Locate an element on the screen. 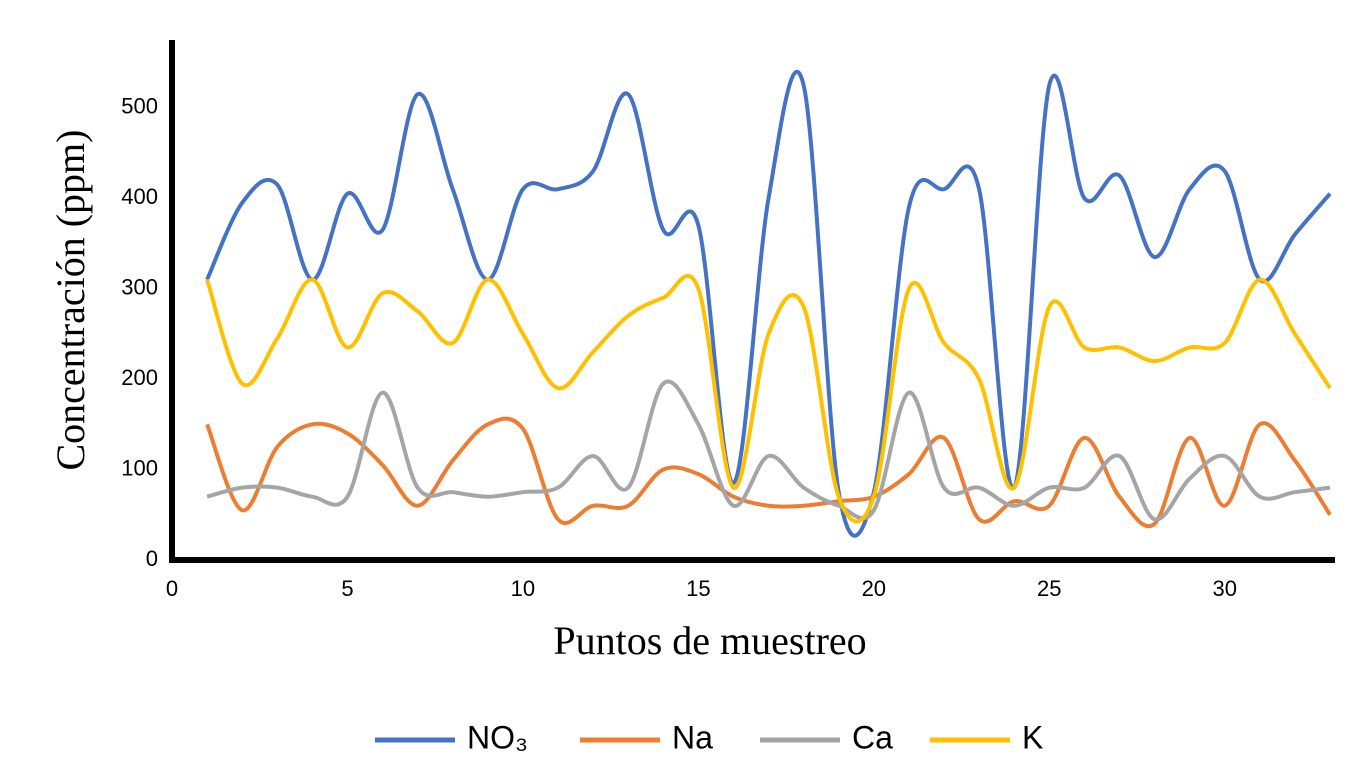 The width and height of the screenshot is (1367, 777). legend-label: Na is located at coordinates (692, 737).